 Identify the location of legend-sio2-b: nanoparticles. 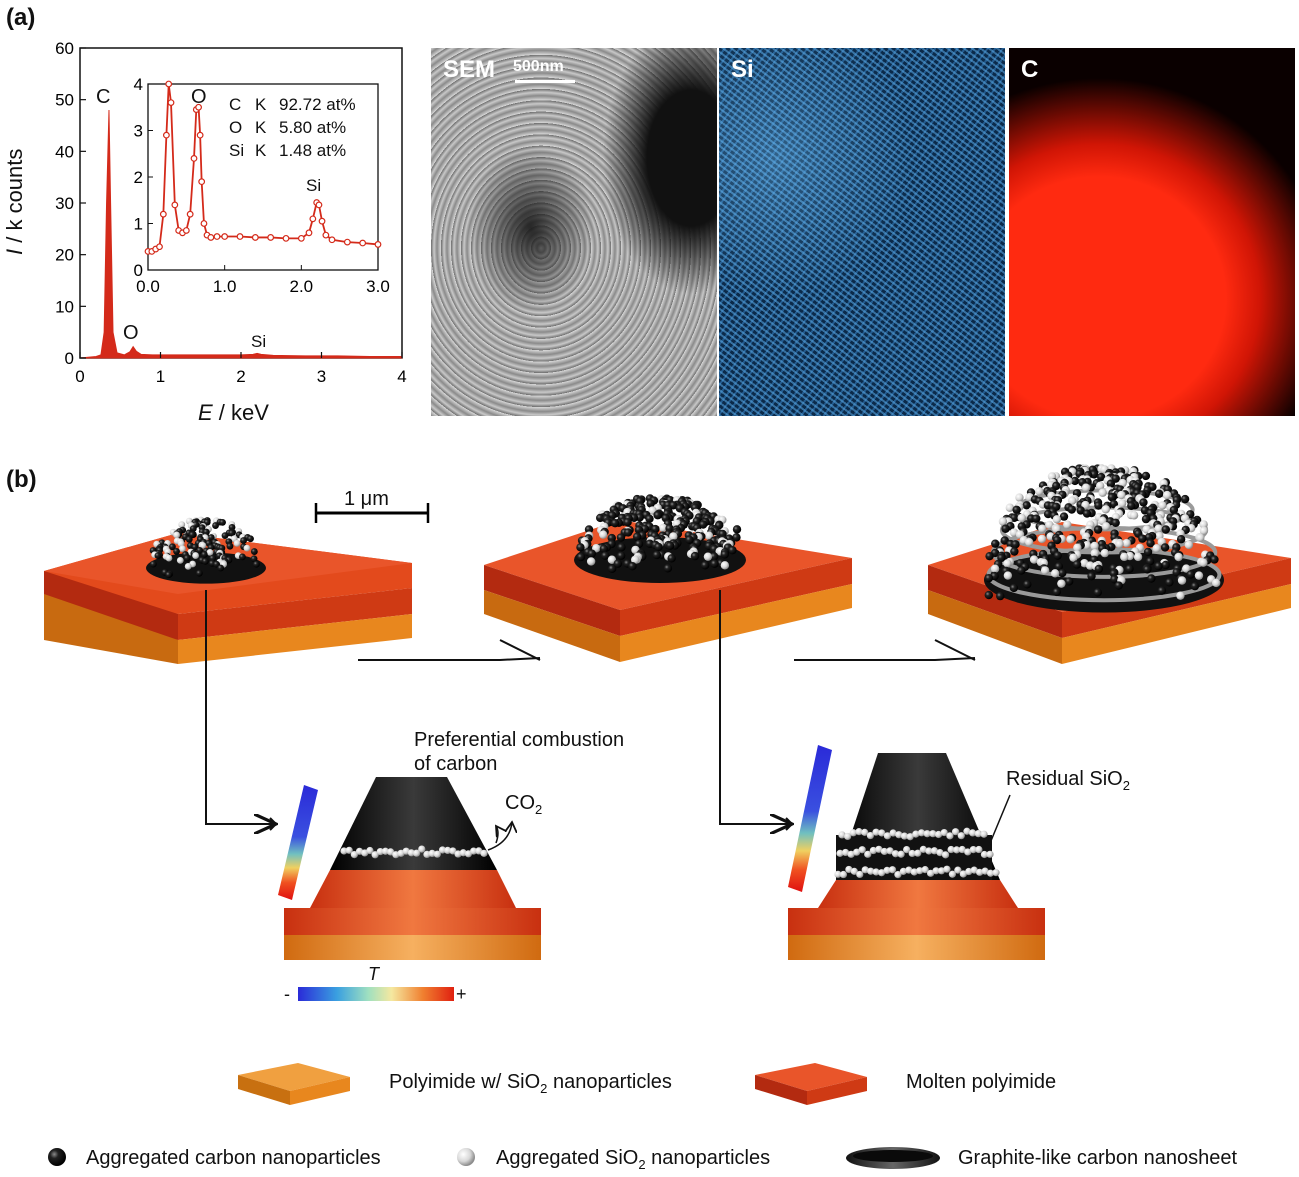
(708, 1158).